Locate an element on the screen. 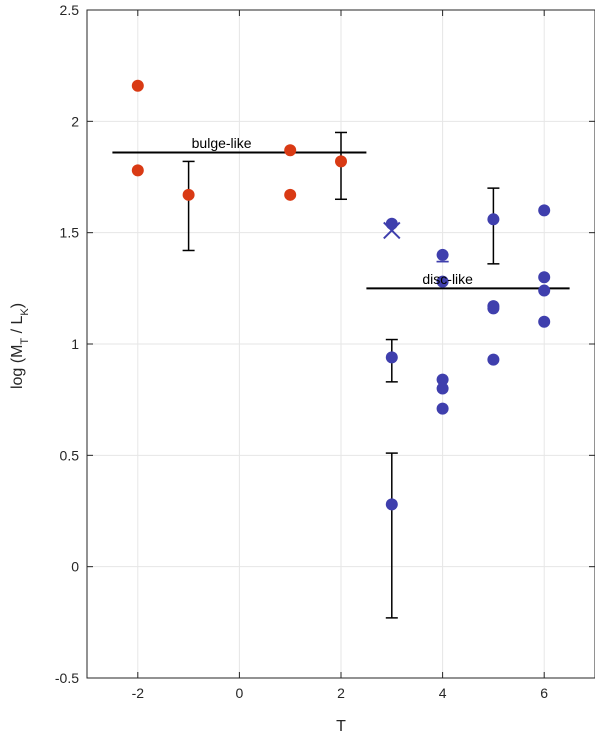  y-axis-label: log (MT / LK) is located at coordinates (20, 346).